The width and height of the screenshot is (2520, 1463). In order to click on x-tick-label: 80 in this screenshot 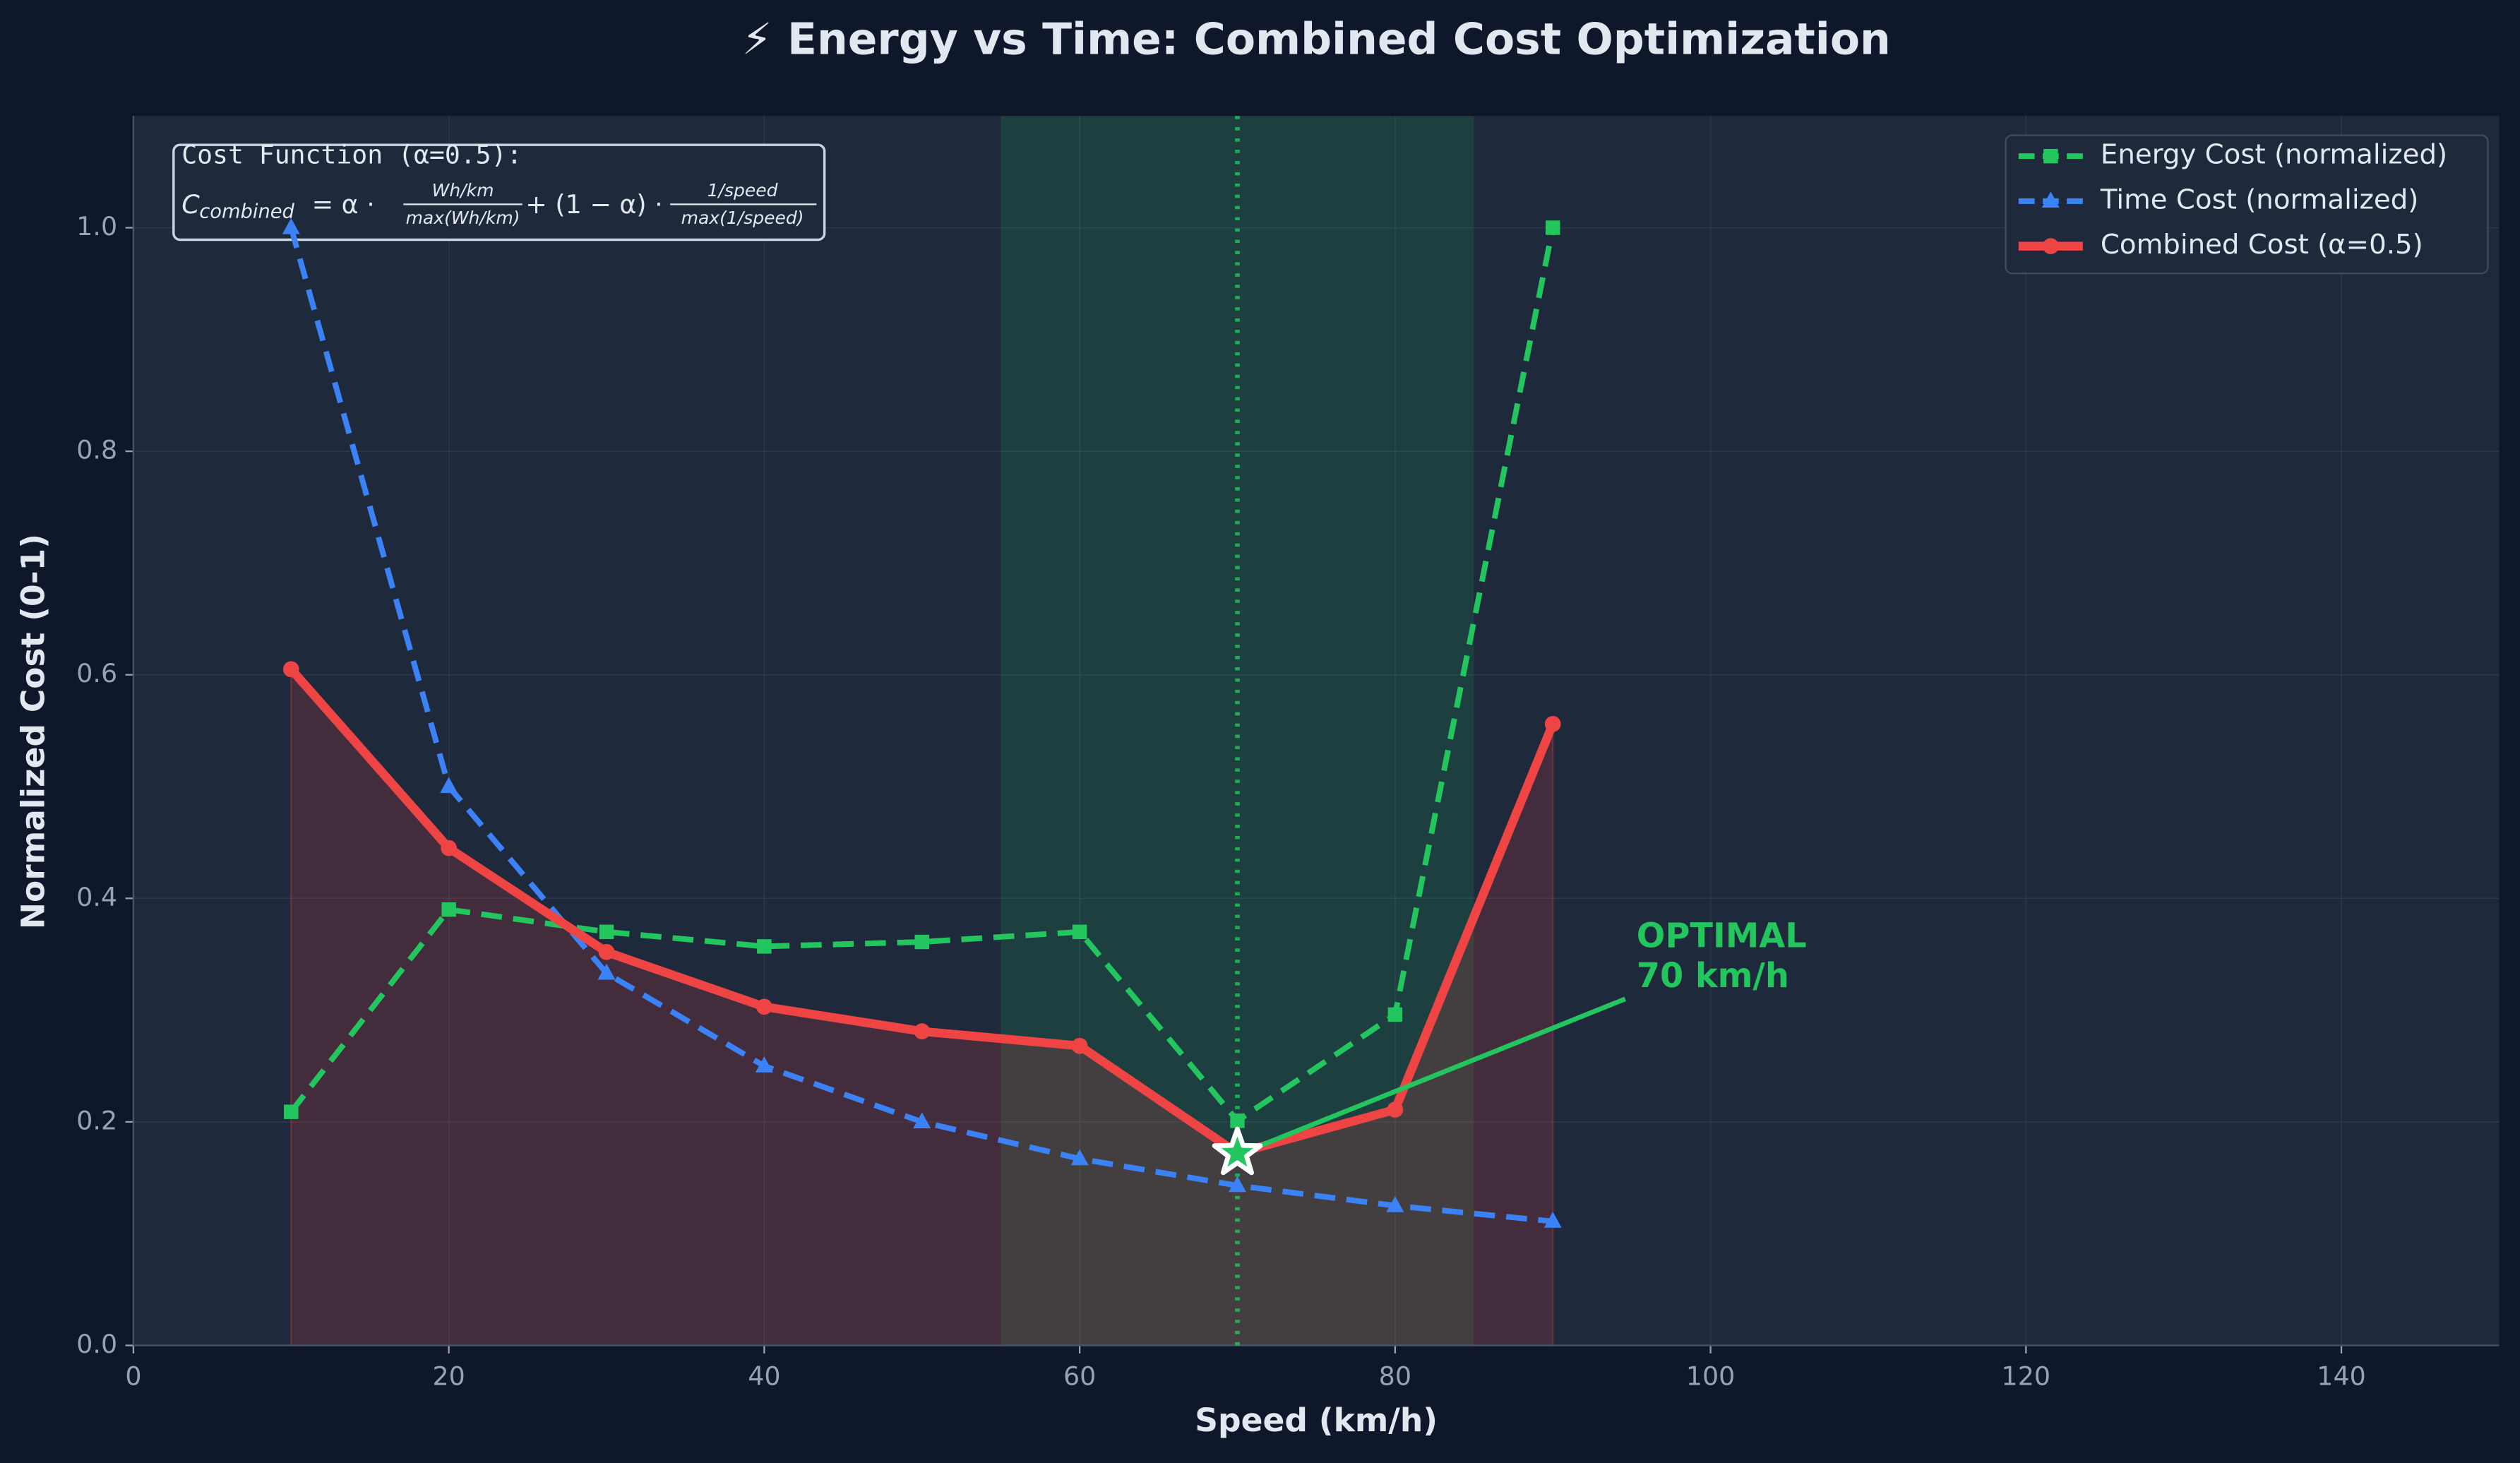, I will do `click(1395, 1376)`.